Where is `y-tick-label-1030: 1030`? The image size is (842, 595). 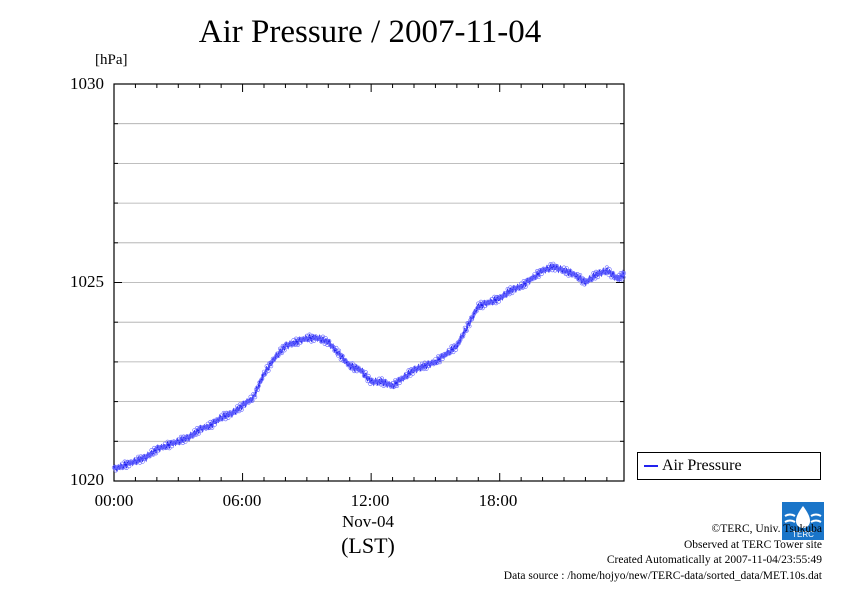
y-tick-label-1030: 1030 is located at coordinates (87, 83).